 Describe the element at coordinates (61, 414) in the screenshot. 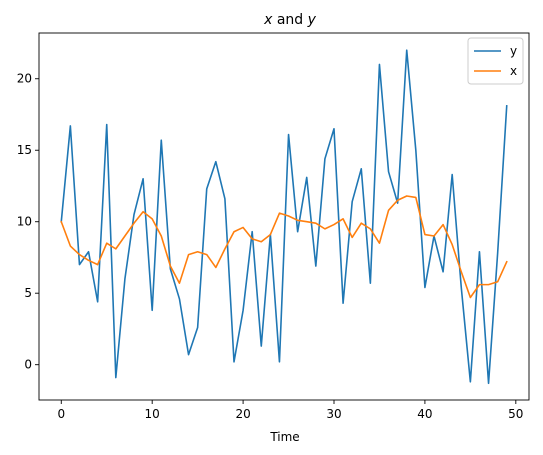

I see `x-tick-label-0: 0` at that location.